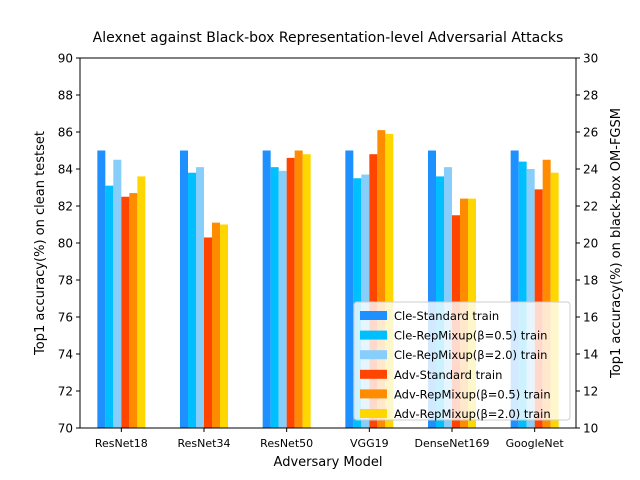 The image size is (640, 480). What do you see at coordinates (472, 394) in the screenshot?
I see `legend-label: Adv-RepMixup(β=0.5) train` at bounding box center [472, 394].